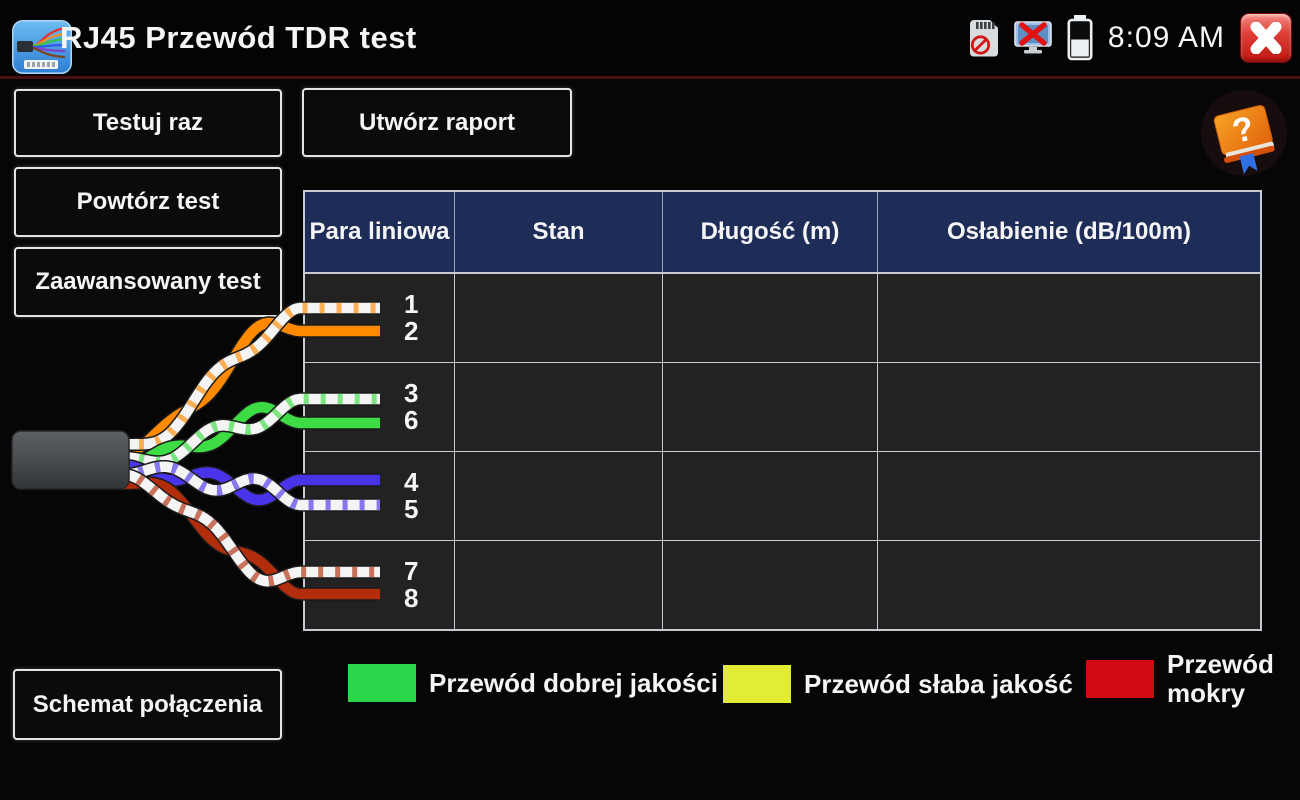 The height and width of the screenshot is (800, 1300). I want to click on legend-good-cable: Przewód dobrej jakości, so click(533, 683).